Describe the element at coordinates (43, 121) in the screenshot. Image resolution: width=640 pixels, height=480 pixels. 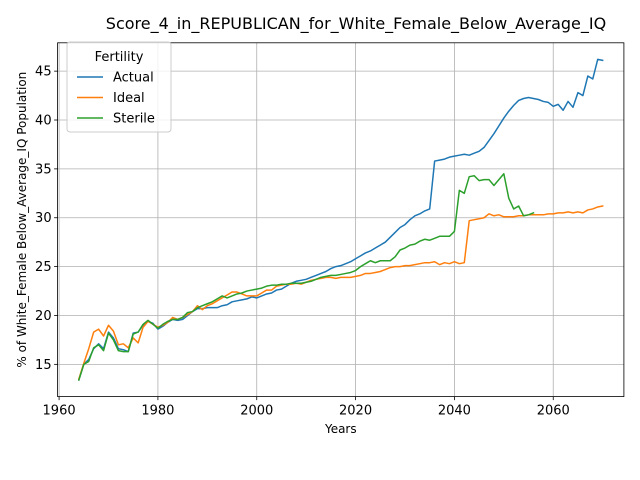
I see `y-tick-label: 40` at that location.